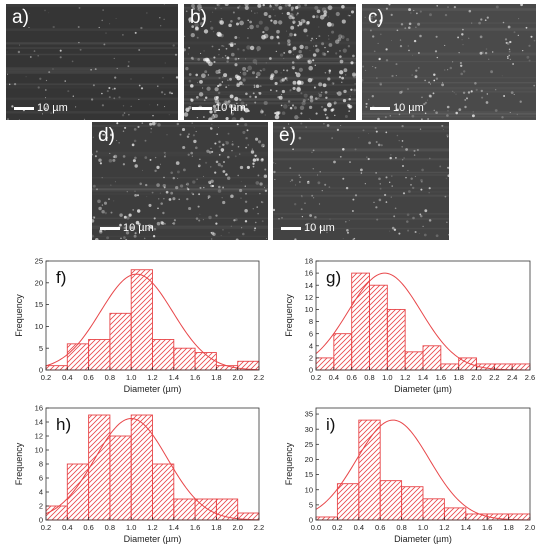 This screenshot has width=541, height=550. Describe the element at coordinates (530, 377) in the screenshot. I see `x-tick-label: 2.6` at that location.